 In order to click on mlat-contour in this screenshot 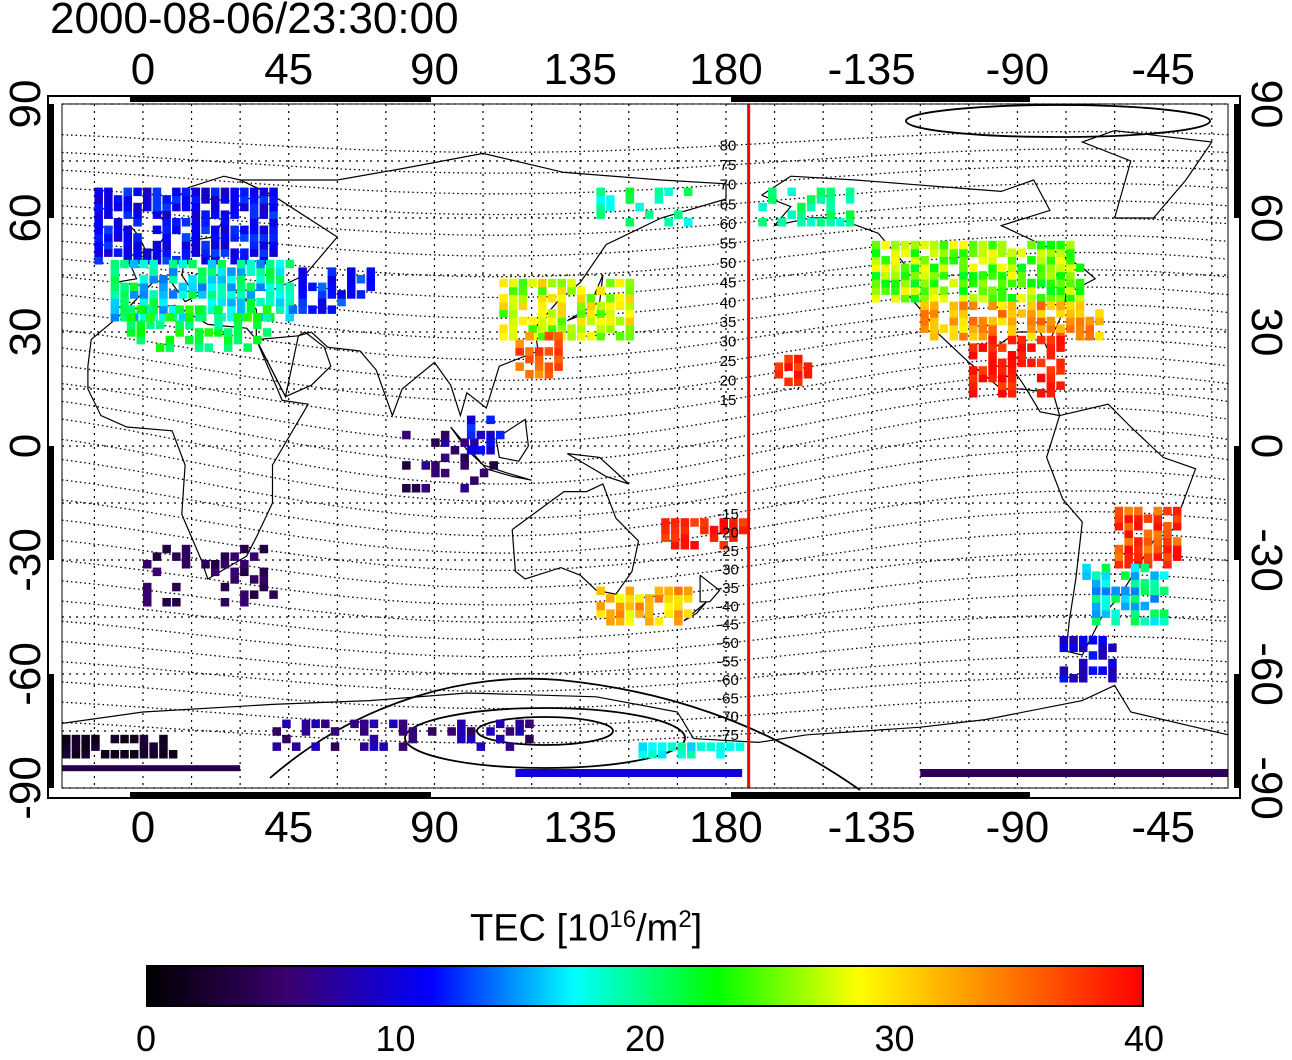, I will do `click(645, 484)`.